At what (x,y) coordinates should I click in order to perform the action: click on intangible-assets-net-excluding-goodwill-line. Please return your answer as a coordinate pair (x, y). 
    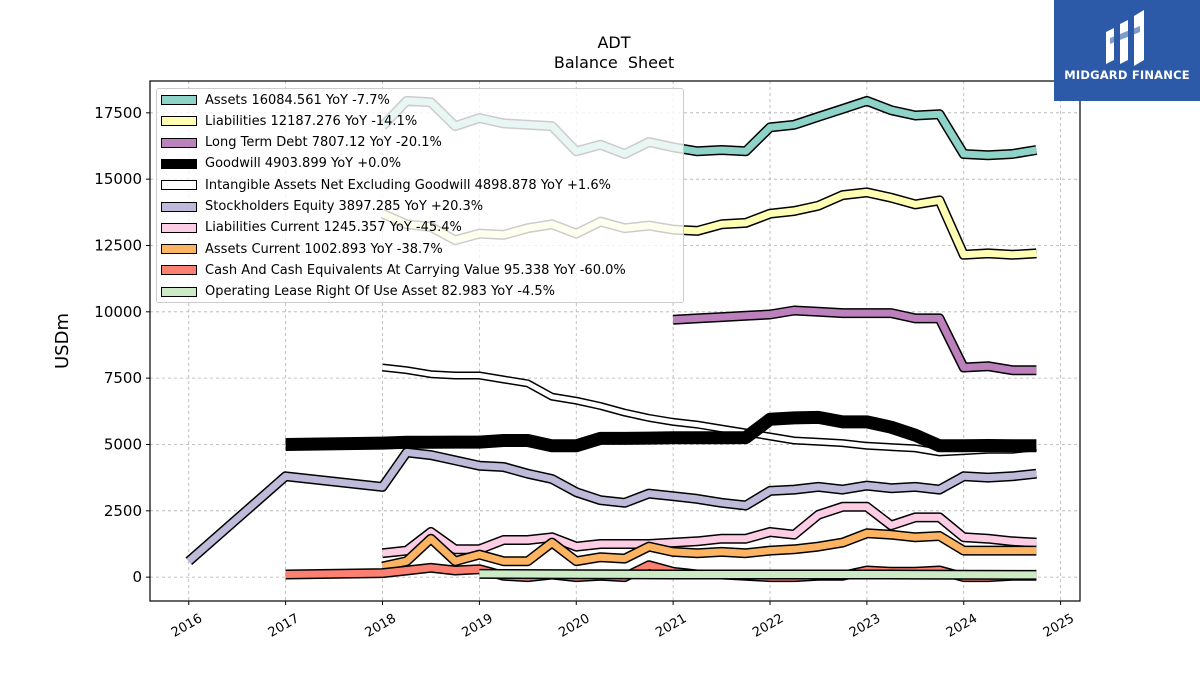
    Looking at the image, I should click on (709, 410).